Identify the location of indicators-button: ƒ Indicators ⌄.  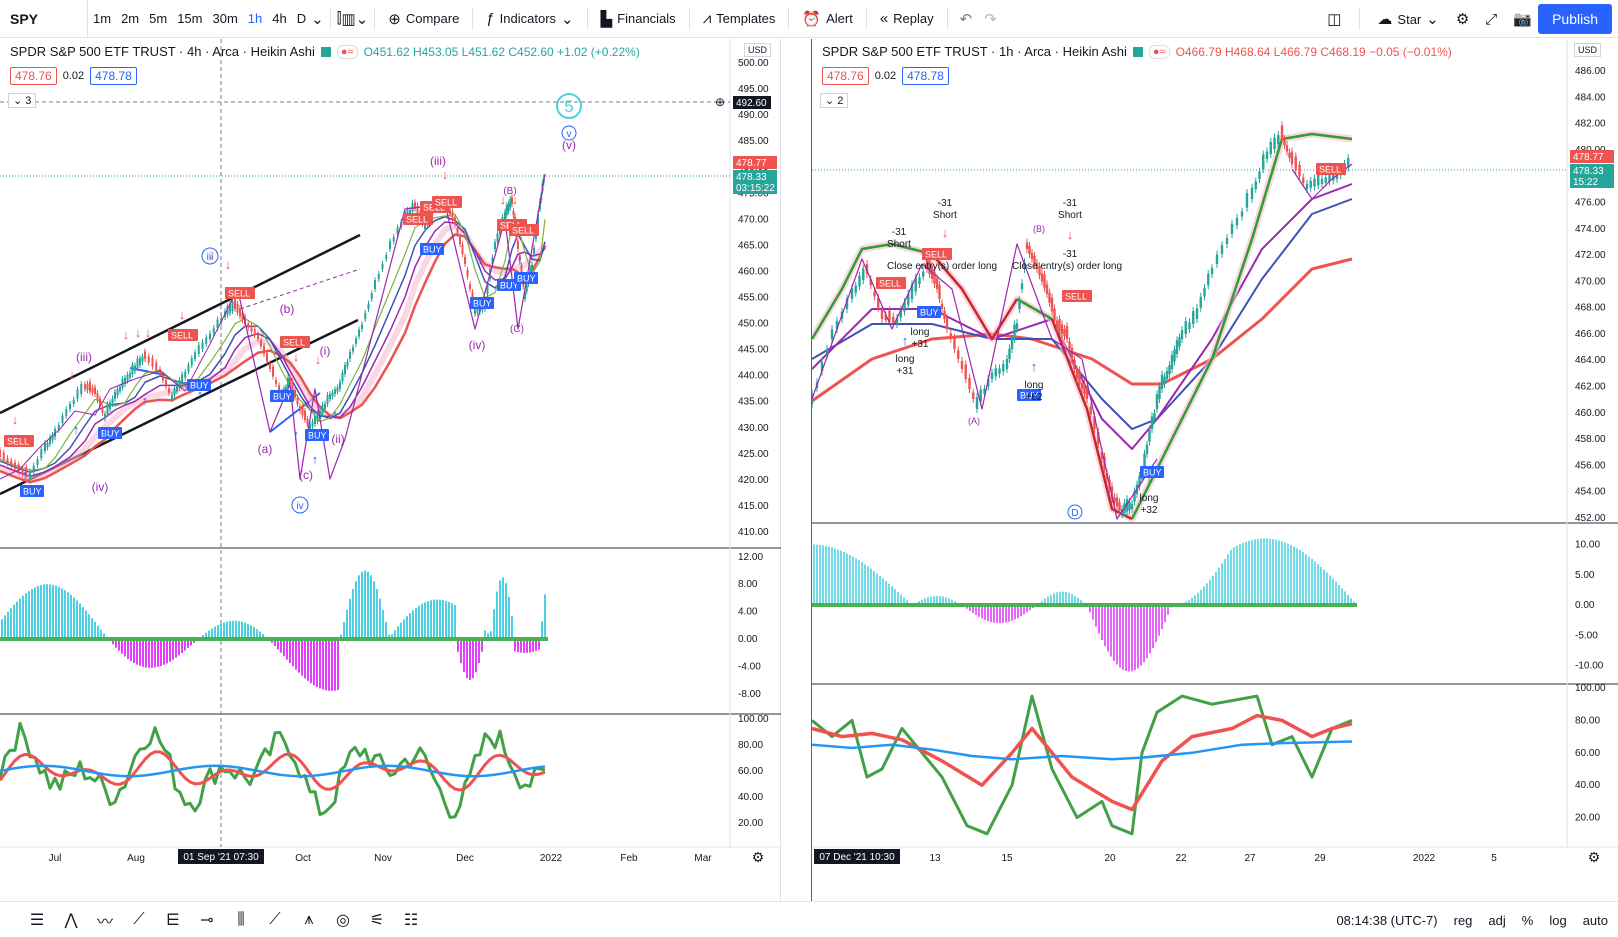
(530, 19).